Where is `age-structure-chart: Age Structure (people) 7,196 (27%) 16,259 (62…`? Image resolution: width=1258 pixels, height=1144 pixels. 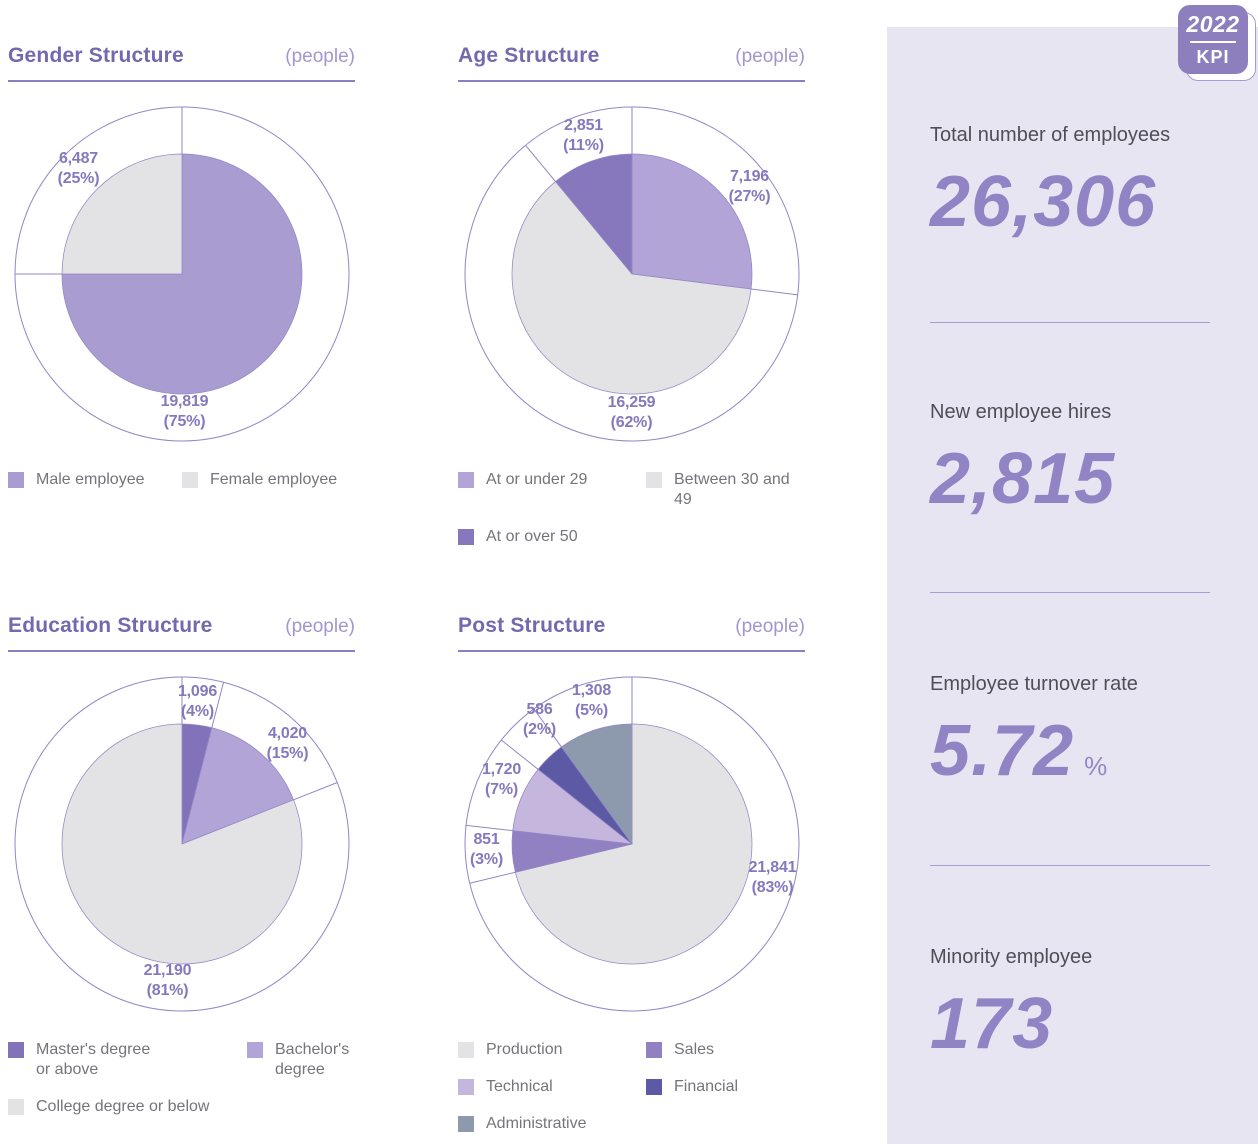 age-structure-chart: Age Structure (people) 7,196 (27%) 16,259 (62… is located at coordinates (631, 287).